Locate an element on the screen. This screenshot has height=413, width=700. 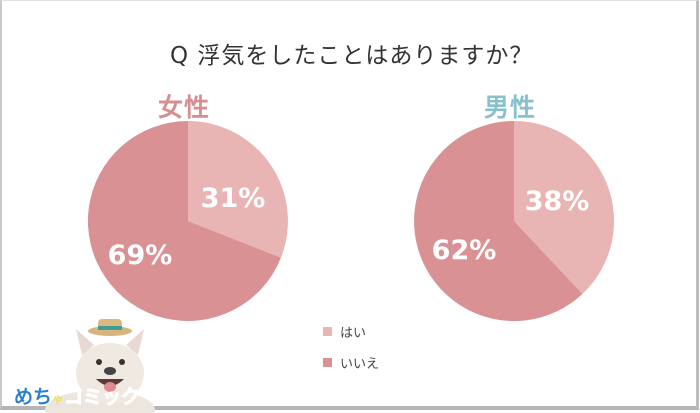
male-yes-pct: 38% is located at coordinates (557, 201).